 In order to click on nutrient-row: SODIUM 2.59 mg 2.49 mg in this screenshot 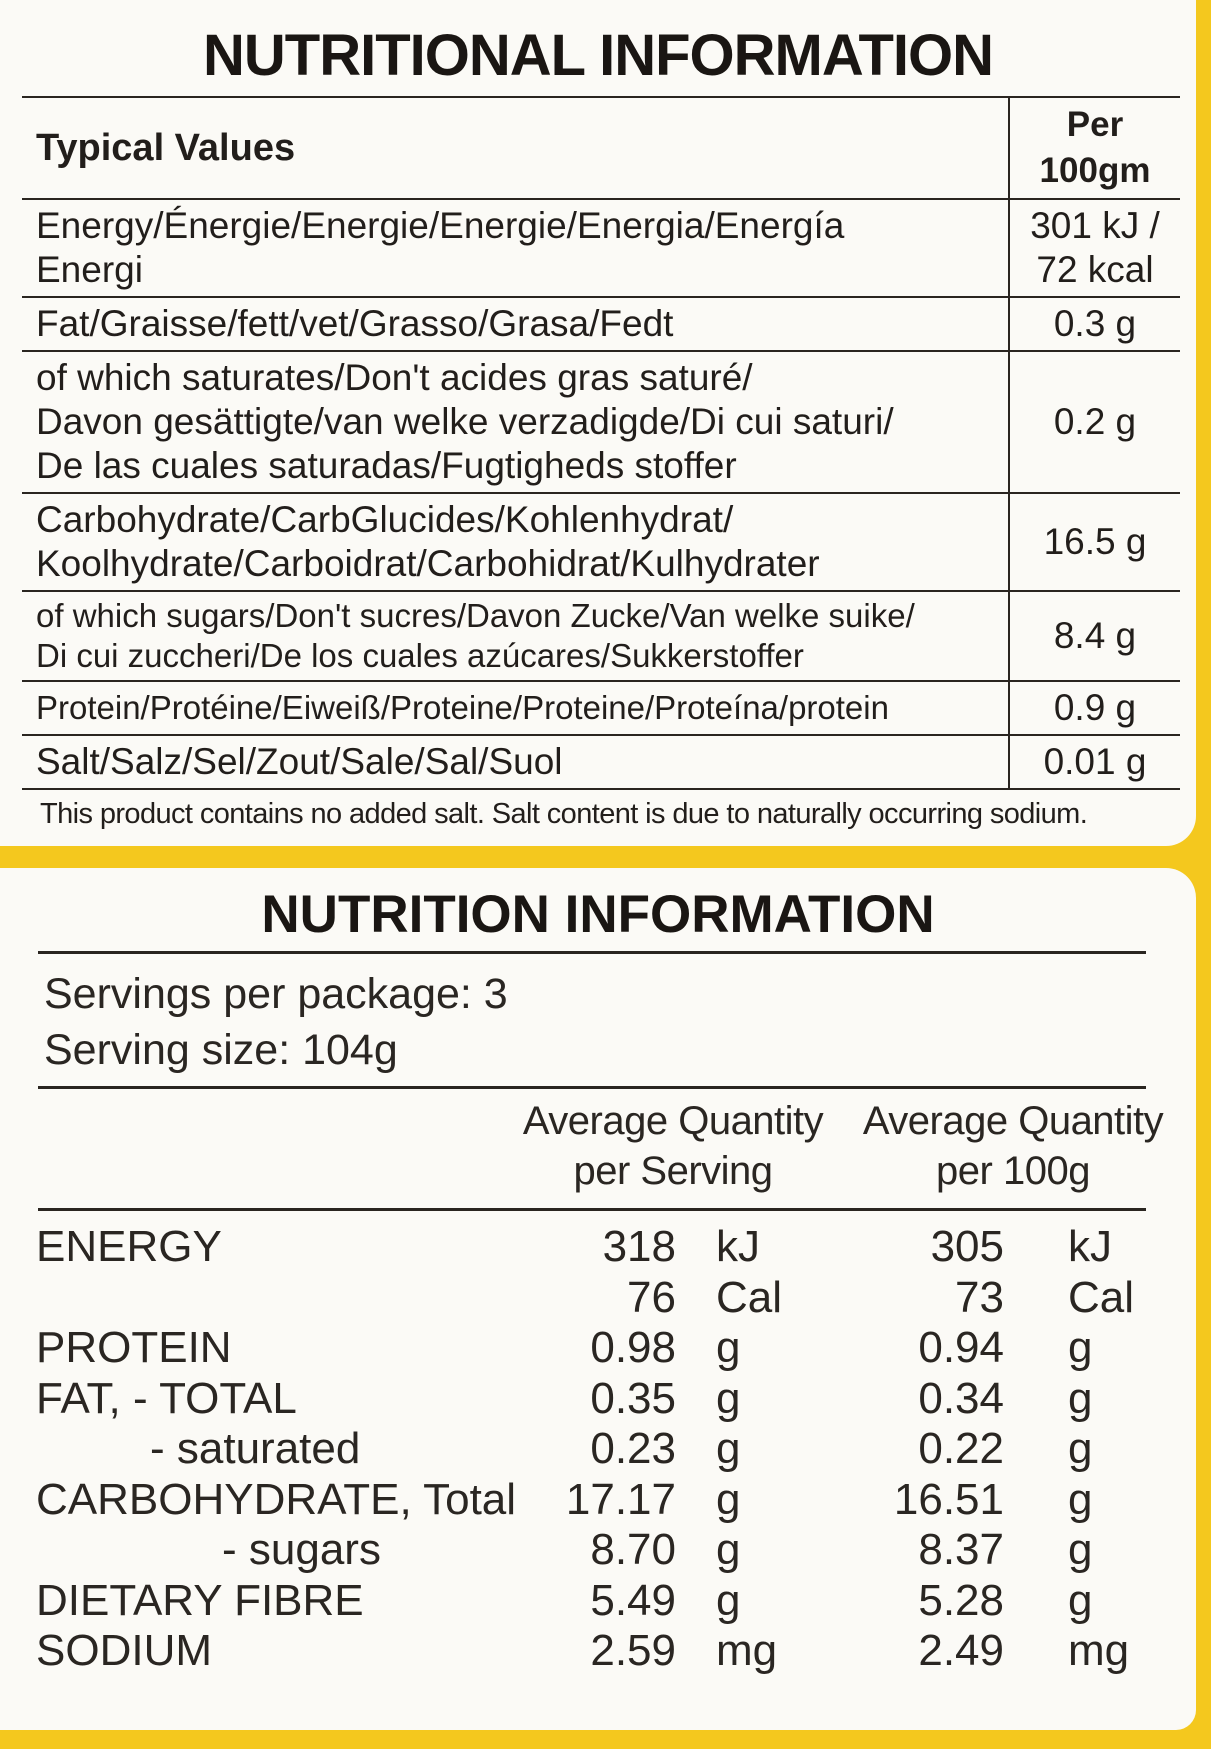, I will do `click(598, 1654)`.